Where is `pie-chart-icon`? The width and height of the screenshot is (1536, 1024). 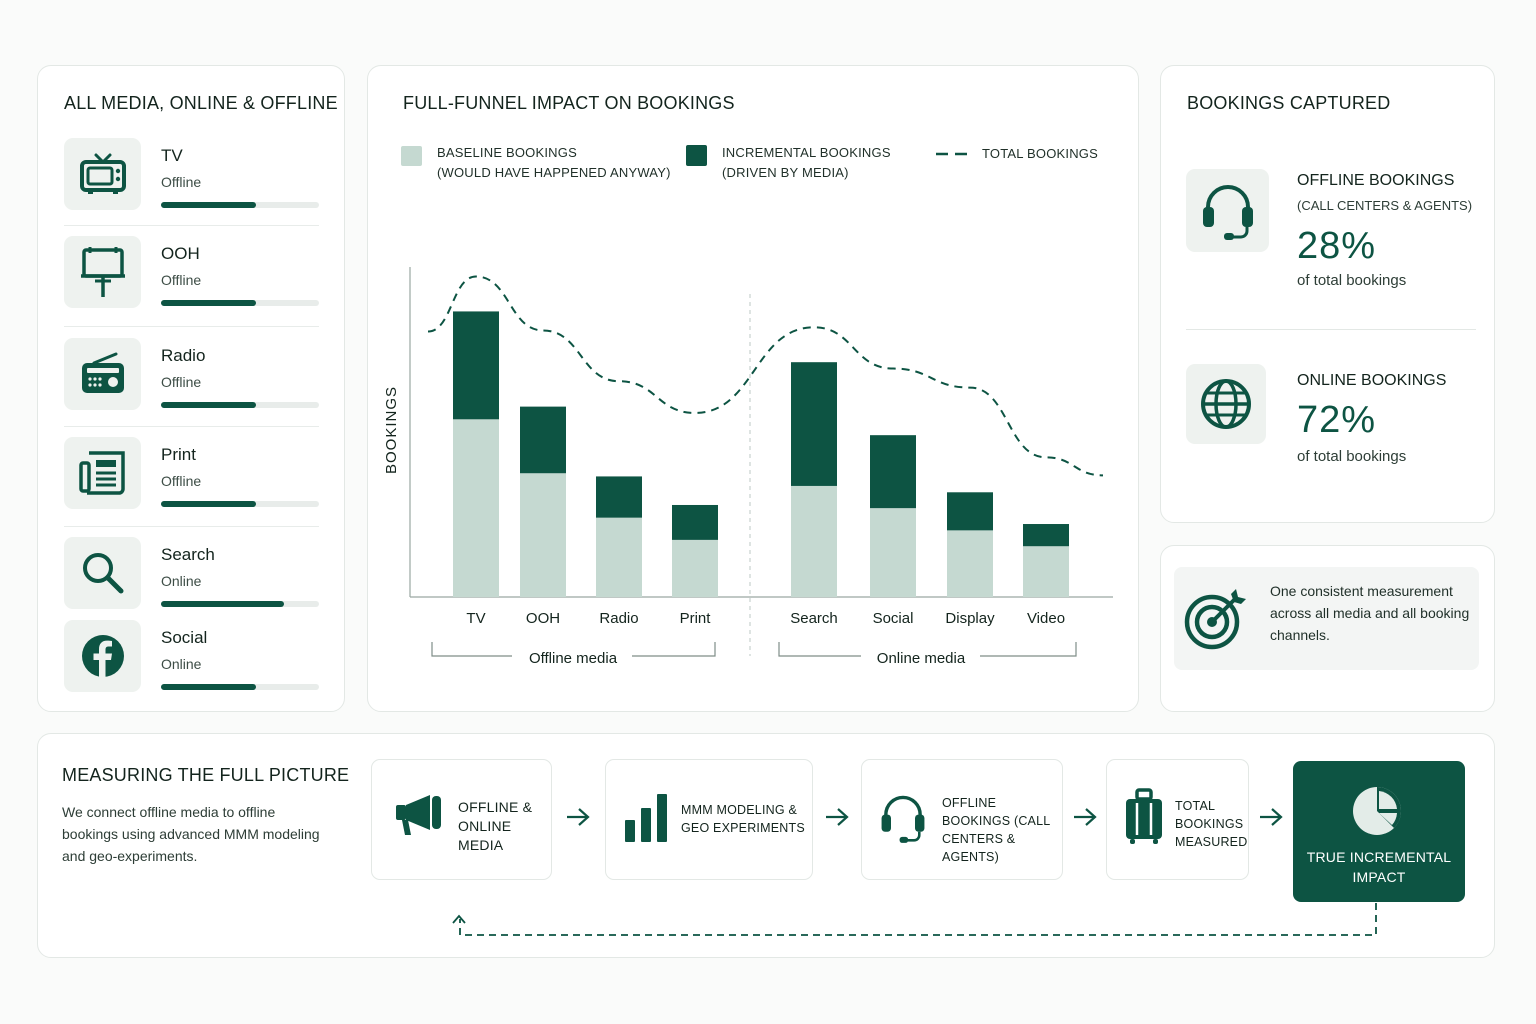
pie-chart-icon is located at coordinates (1377, 813).